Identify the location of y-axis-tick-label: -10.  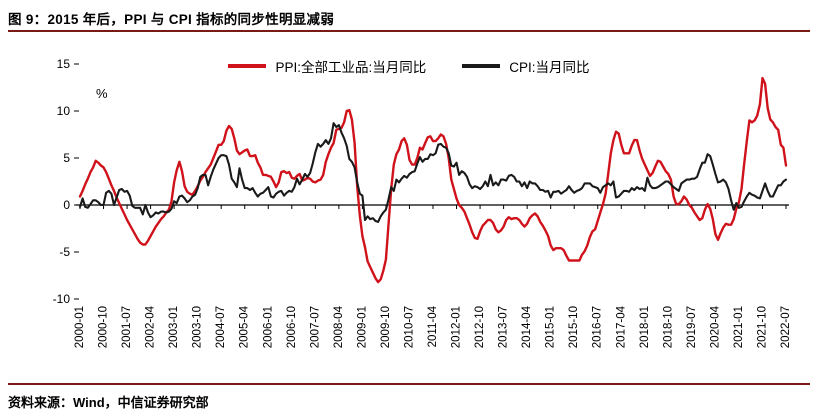
(62, 299).